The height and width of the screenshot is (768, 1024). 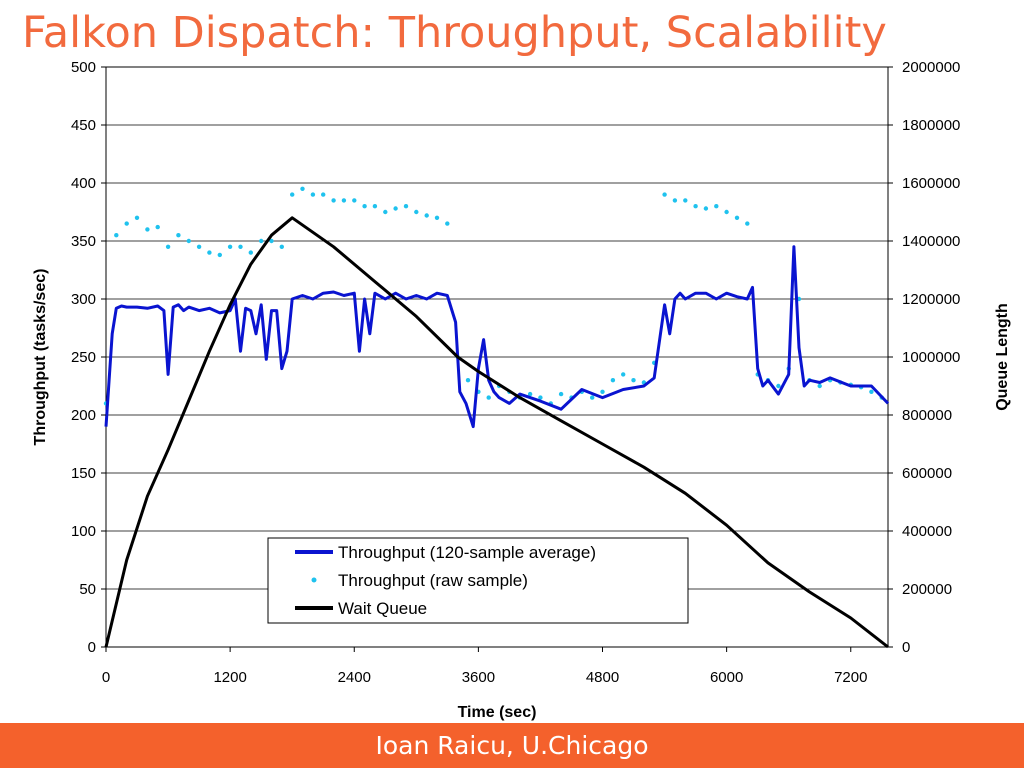 I want to click on y-tick-label: 400, so click(x=83, y=183).